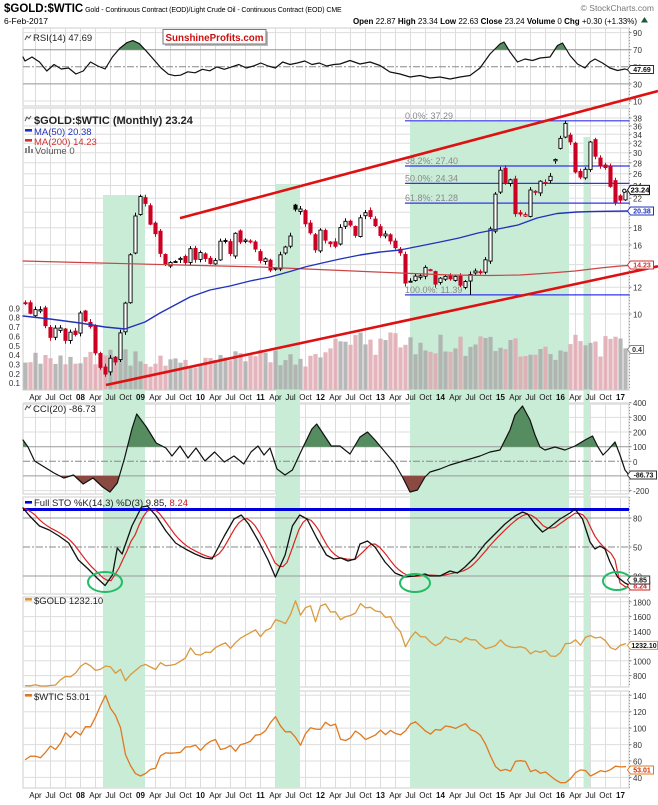 This screenshot has height=805, width=658. What do you see at coordinates (640, 587) in the screenshot?
I see `svg-text: 8.24` at bounding box center [640, 587].